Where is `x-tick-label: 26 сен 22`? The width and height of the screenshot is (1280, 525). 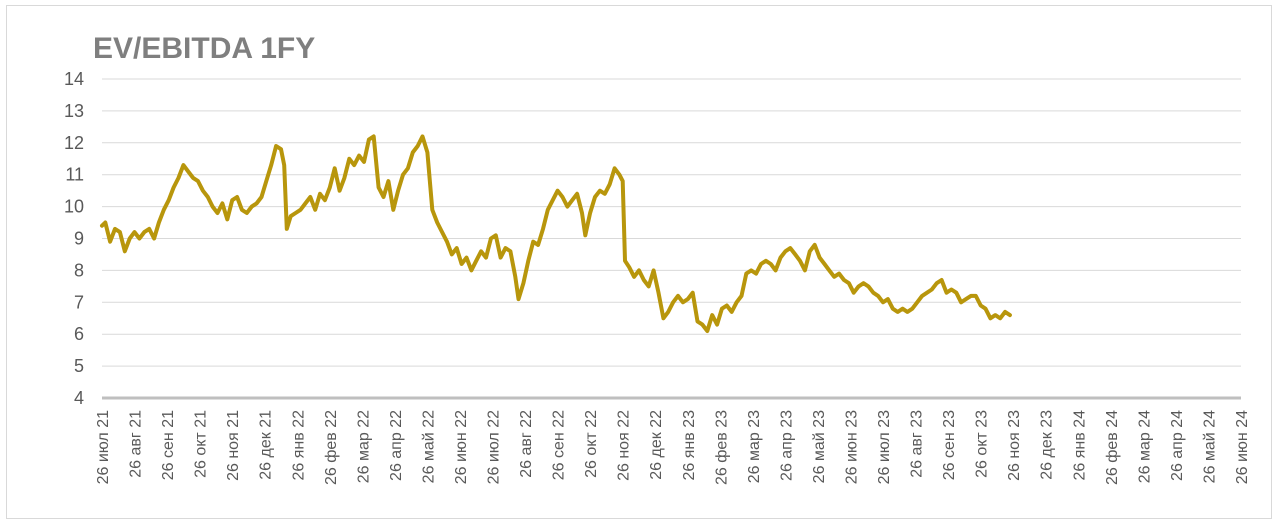 x-tick-label: 26 сен 22 is located at coordinates (559, 445).